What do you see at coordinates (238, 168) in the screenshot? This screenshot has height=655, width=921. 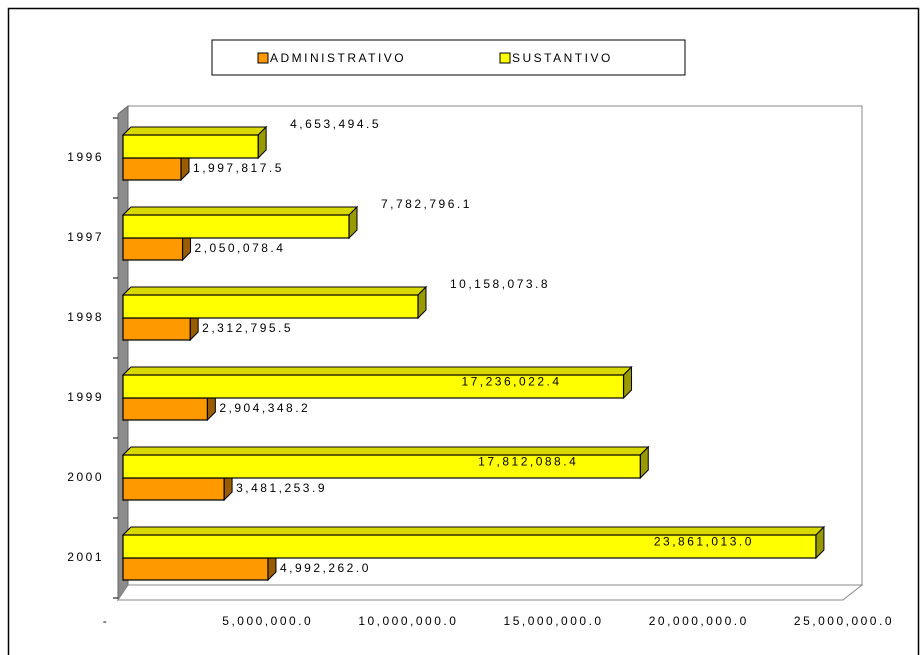 I see `value-label: 1,997,817.5` at bounding box center [238, 168].